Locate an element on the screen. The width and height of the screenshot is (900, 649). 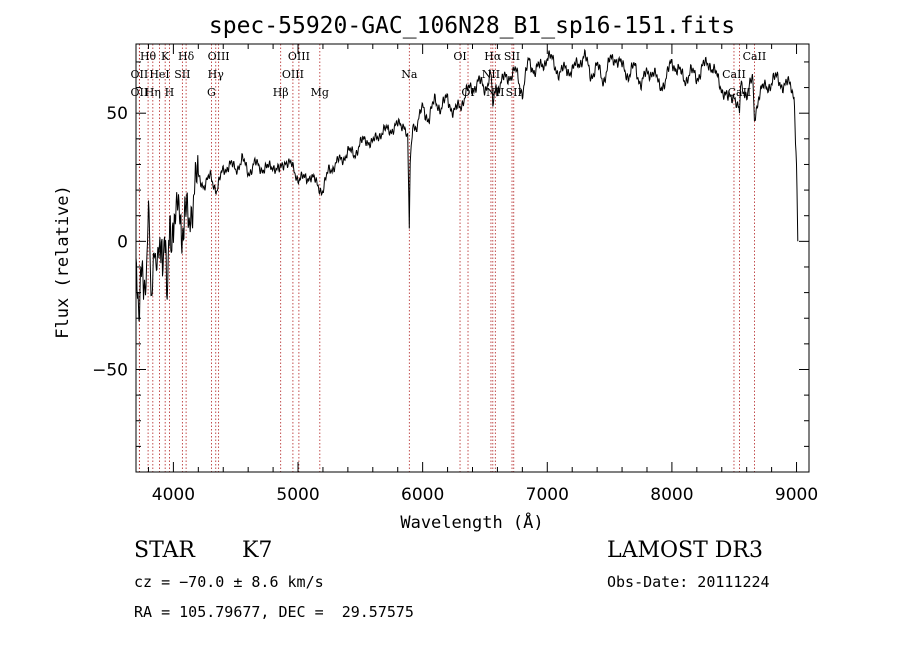
spectral-line-label: Hδ is located at coordinates (186, 56).